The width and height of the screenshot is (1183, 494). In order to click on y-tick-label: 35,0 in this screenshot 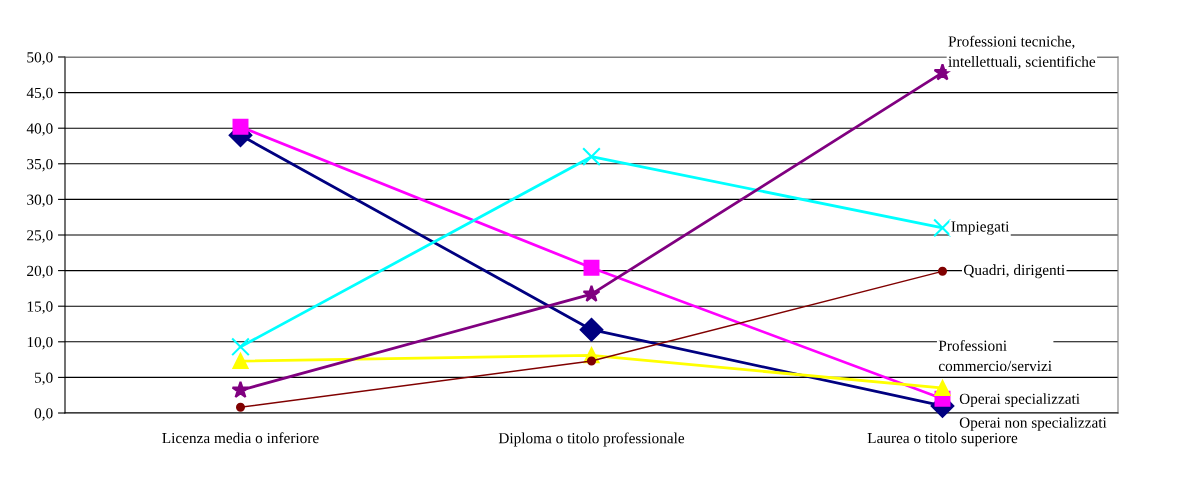, I will do `click(40, 165)`.